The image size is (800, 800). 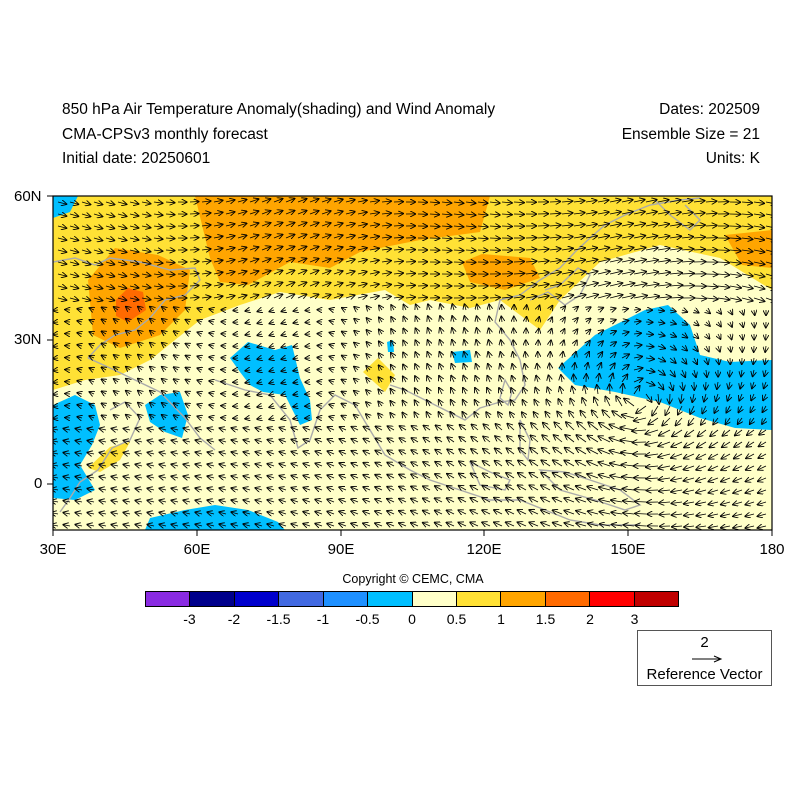 What do you see at coordinates (628, 549) in the screenshot?
I see `lon-label-150e: 150E` at bounding box center [628, 549].